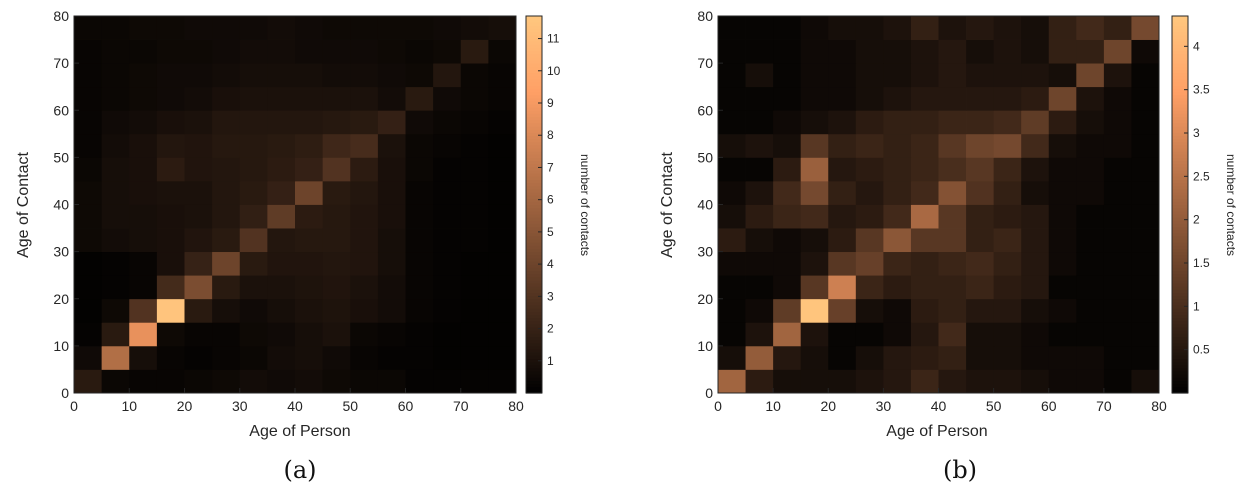 Image resolution: width=1241 pixels, height=488 pixels. Describe the element at coordinates (814, 334) in the screenshot. I see `heatmap-cell-b-r2-c3` at that location.